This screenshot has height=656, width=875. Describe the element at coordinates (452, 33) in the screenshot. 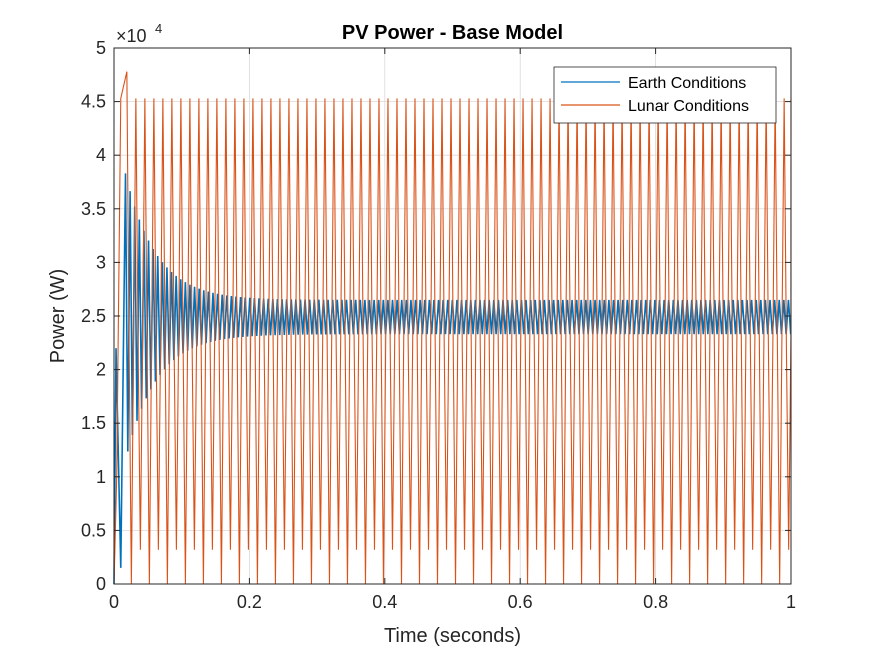

I see `chart-title: PV Power - Base Model` at that location.